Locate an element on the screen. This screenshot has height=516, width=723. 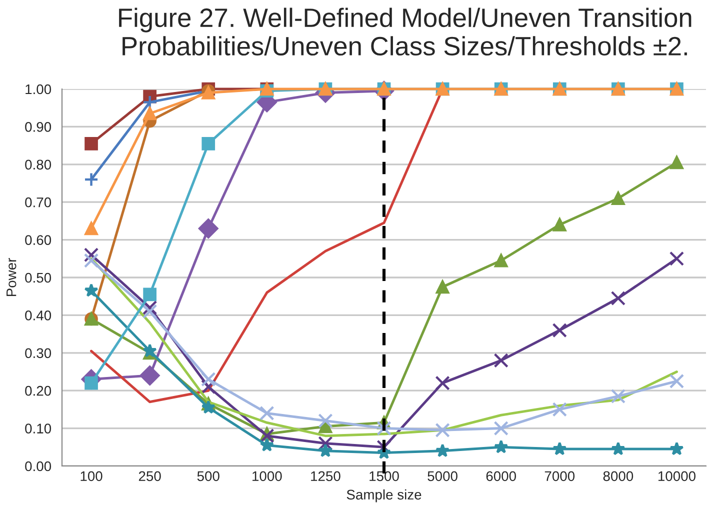
y-tick-label: 0.50 is located at coordinates (38, 277).